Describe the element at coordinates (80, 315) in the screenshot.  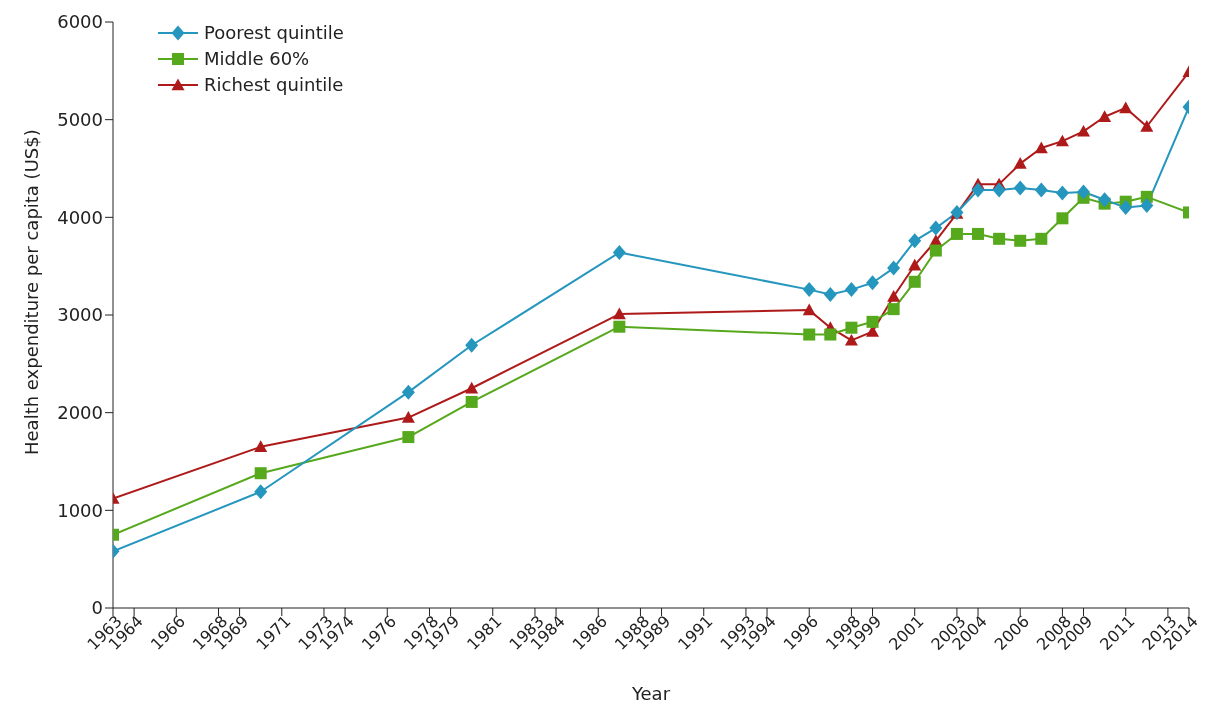
I see `y-tick-label: 3000` at that location.